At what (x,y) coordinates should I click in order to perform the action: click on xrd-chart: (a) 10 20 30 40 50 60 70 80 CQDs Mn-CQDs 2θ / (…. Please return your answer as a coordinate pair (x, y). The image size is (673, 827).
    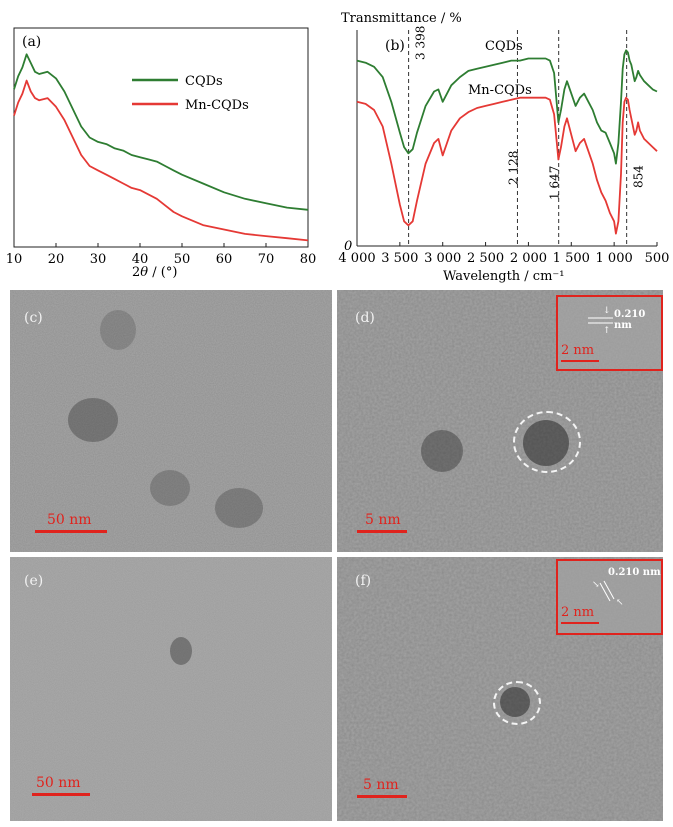
    Looking at the image, I should click on (161, 153).